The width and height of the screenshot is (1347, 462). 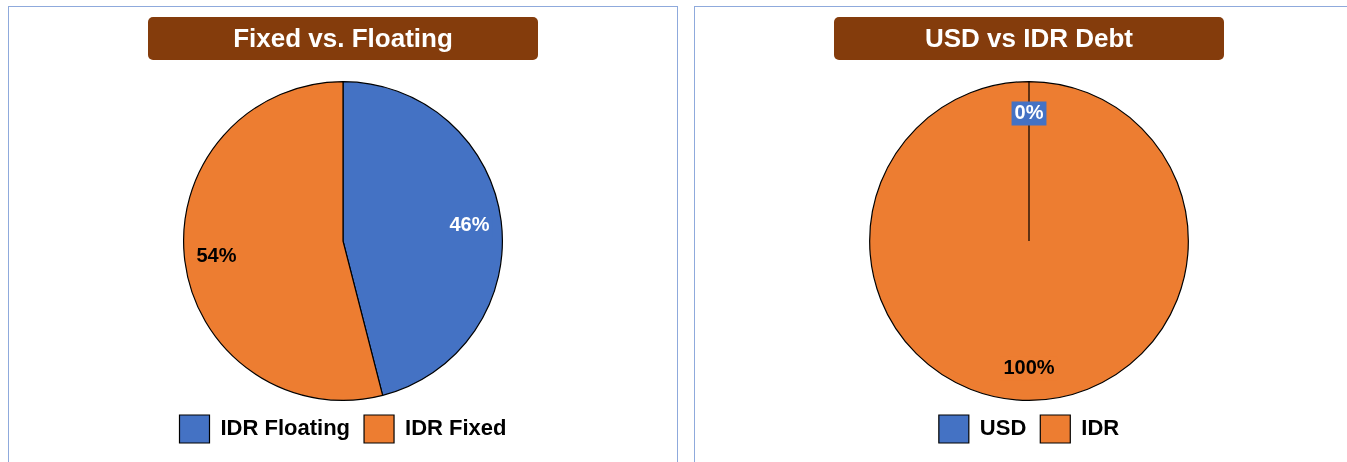 What do you see at coordinates (343, 38) in the screenshot?
I see `chart-title: Fixed vs. Floating` at bounding box center [343, 38].